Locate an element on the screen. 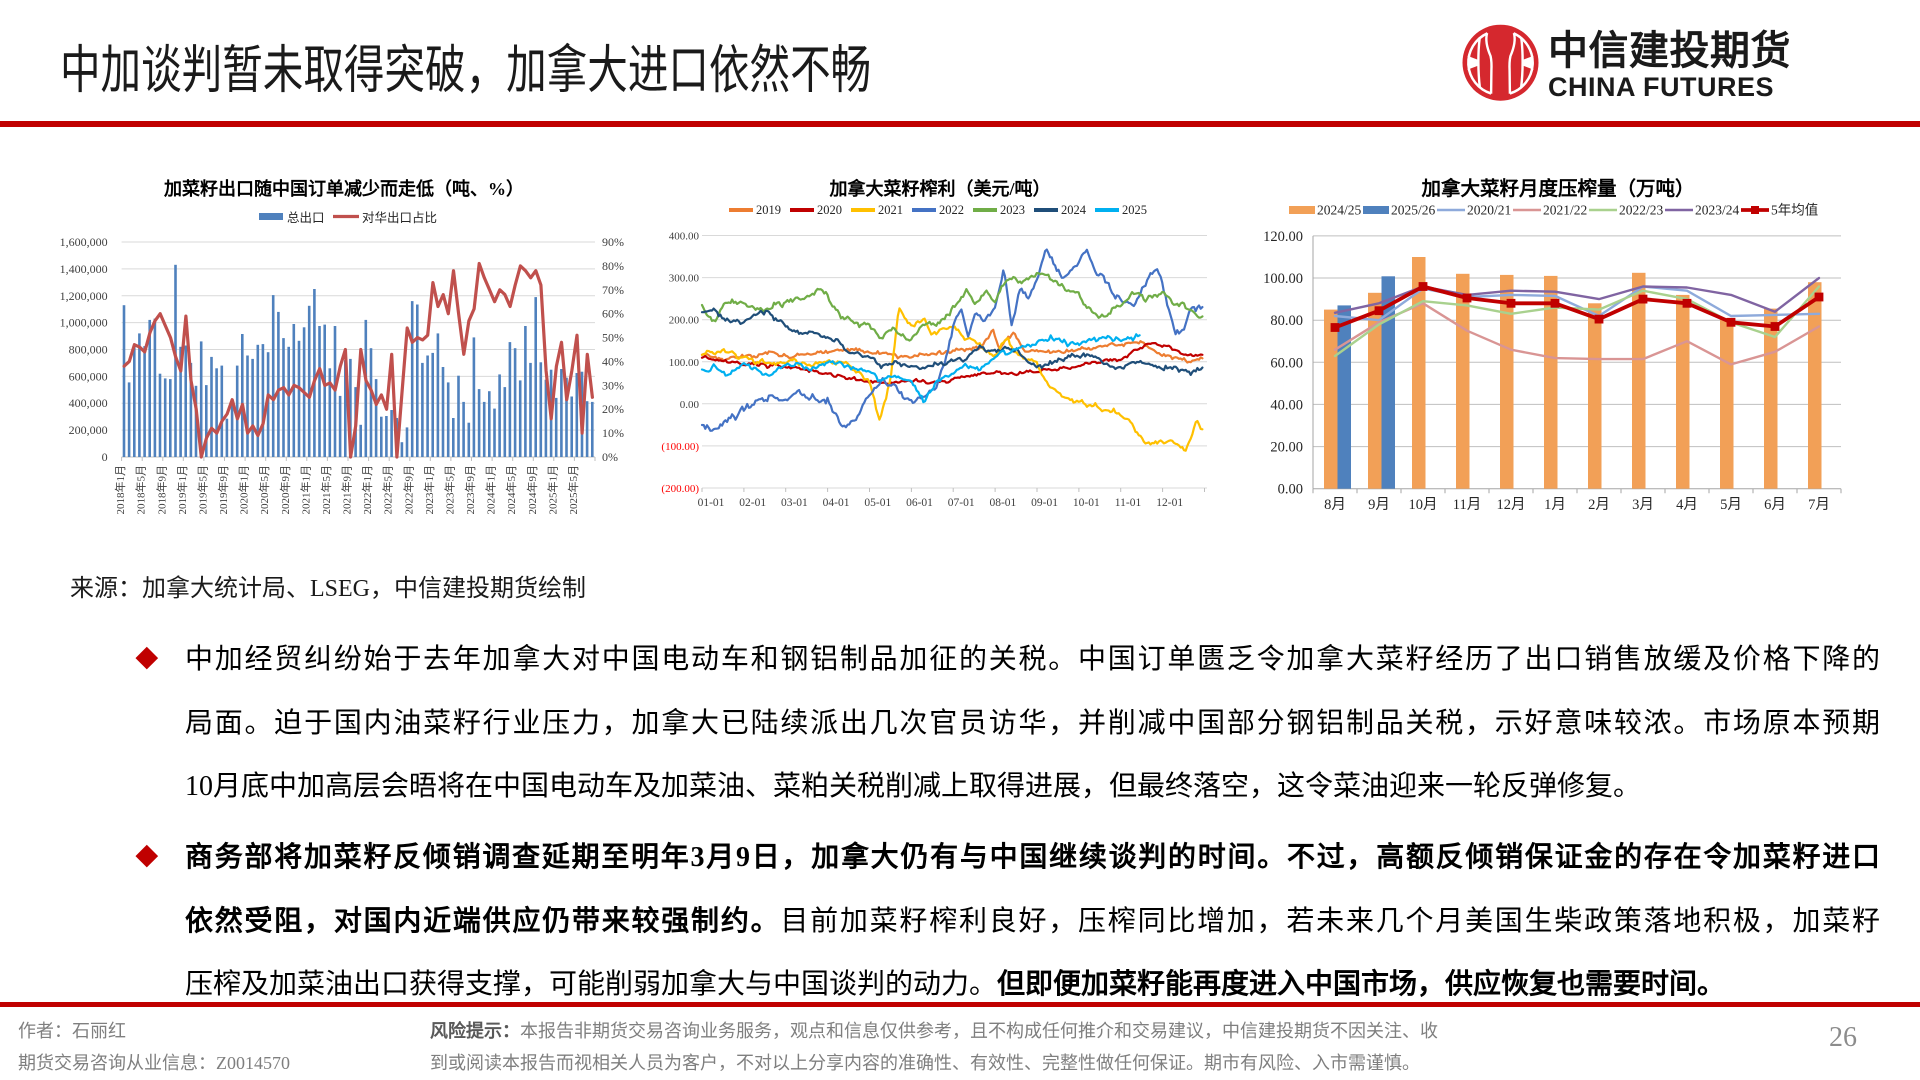  svg-text: 2019 is located at coordinates (768, 210).